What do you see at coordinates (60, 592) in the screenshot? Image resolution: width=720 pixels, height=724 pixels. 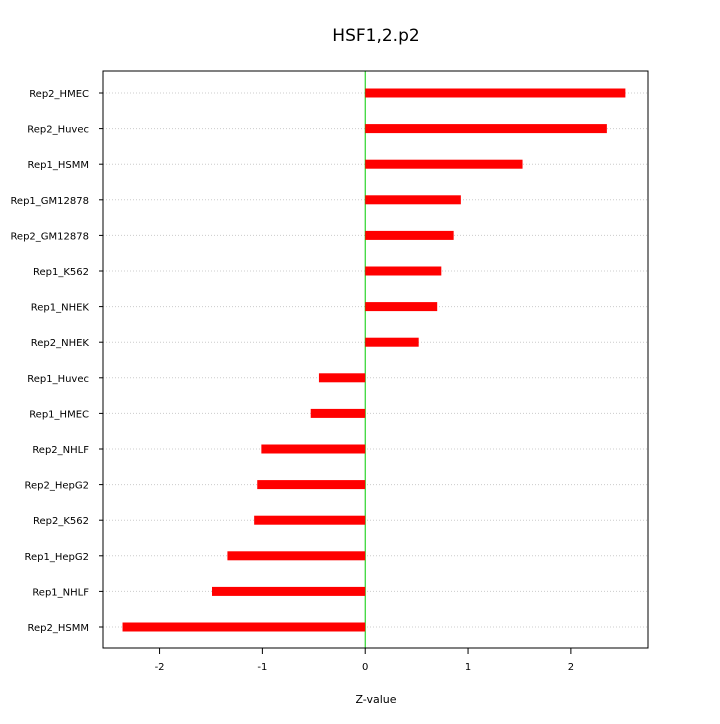 I see `category-label: Rep1_NHLF` at bounding box center [60, 592].